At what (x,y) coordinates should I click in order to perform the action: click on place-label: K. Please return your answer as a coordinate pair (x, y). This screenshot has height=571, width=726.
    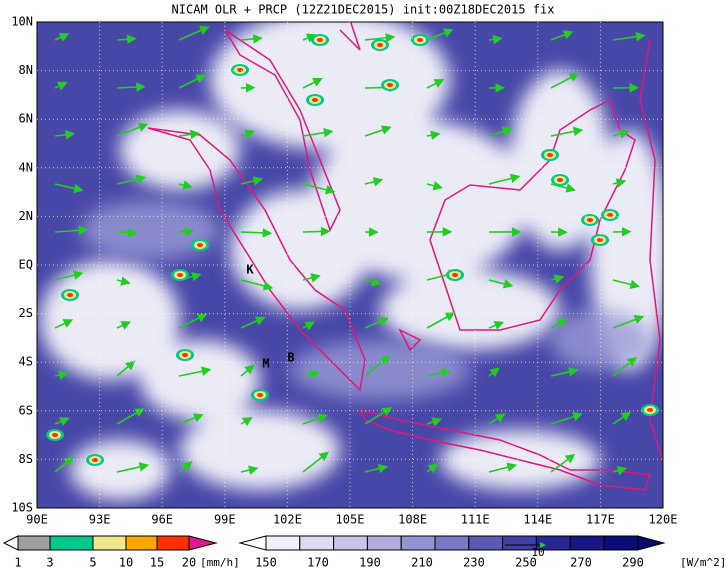
    Looking at the image, I should click on (250, 270).